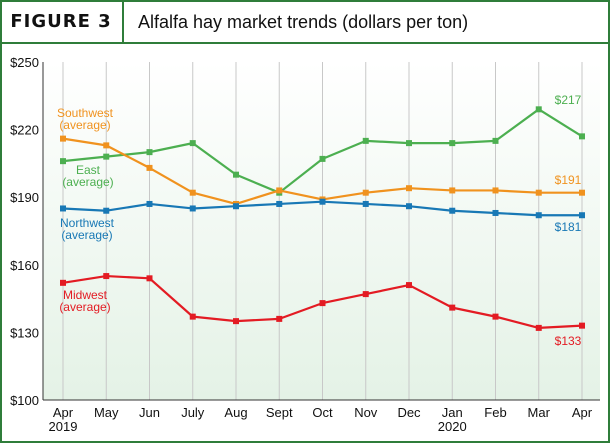 The width and height of the screenshot is (610, 443). I want to click on y-tick-label: $100, so click(24, 400).